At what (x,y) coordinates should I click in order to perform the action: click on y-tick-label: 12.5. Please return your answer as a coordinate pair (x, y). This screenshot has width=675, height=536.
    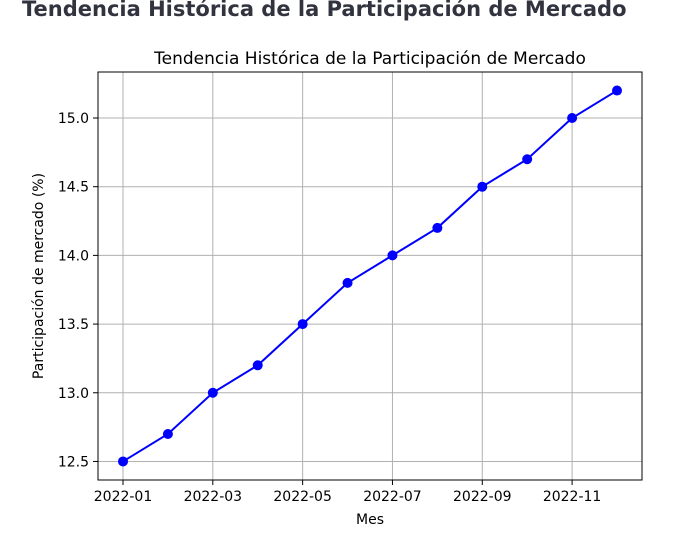
    Looking at the image, I should click on (73, 462).